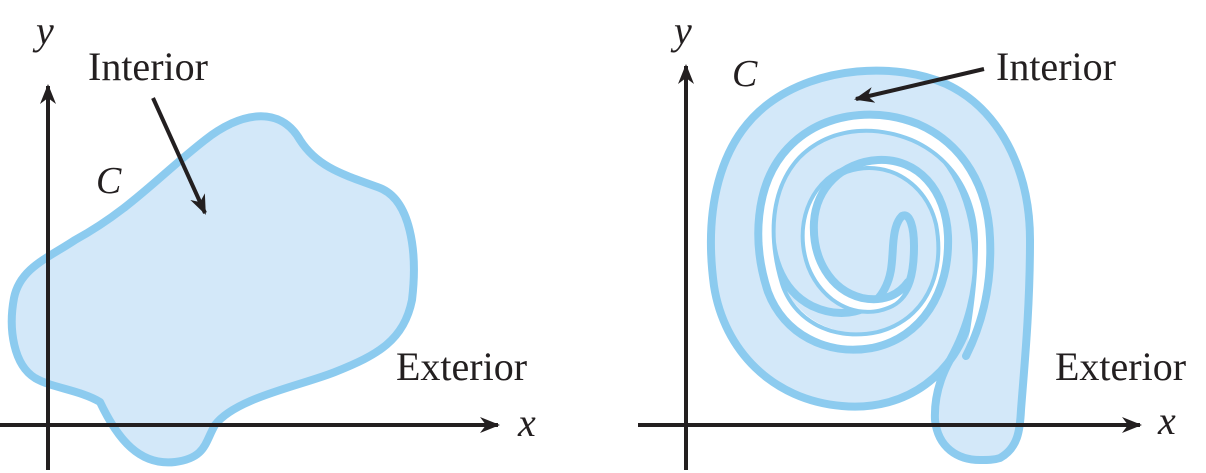 The height and width of the screenshot is (473, 1206). Describe the element at coordinates (179, 156) in the screenshot. I see `left-interior-arrow` at that location.